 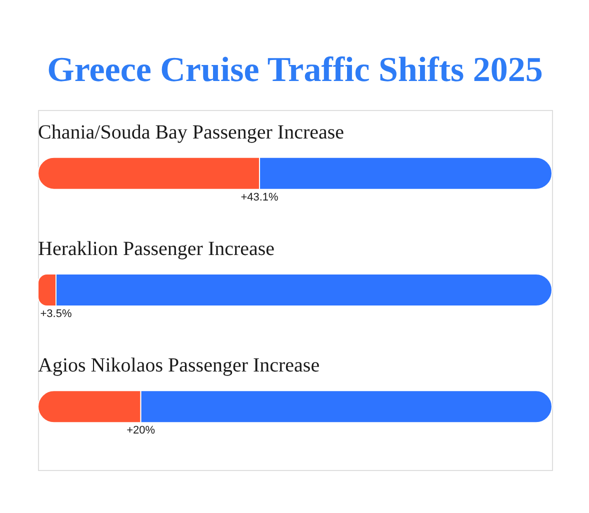 What do you see at coordinates (179, 365) in the screenshot?
I see `y-tick-label: Agios Nikolaos Passenger Increase` at bounding box center [179, 365].